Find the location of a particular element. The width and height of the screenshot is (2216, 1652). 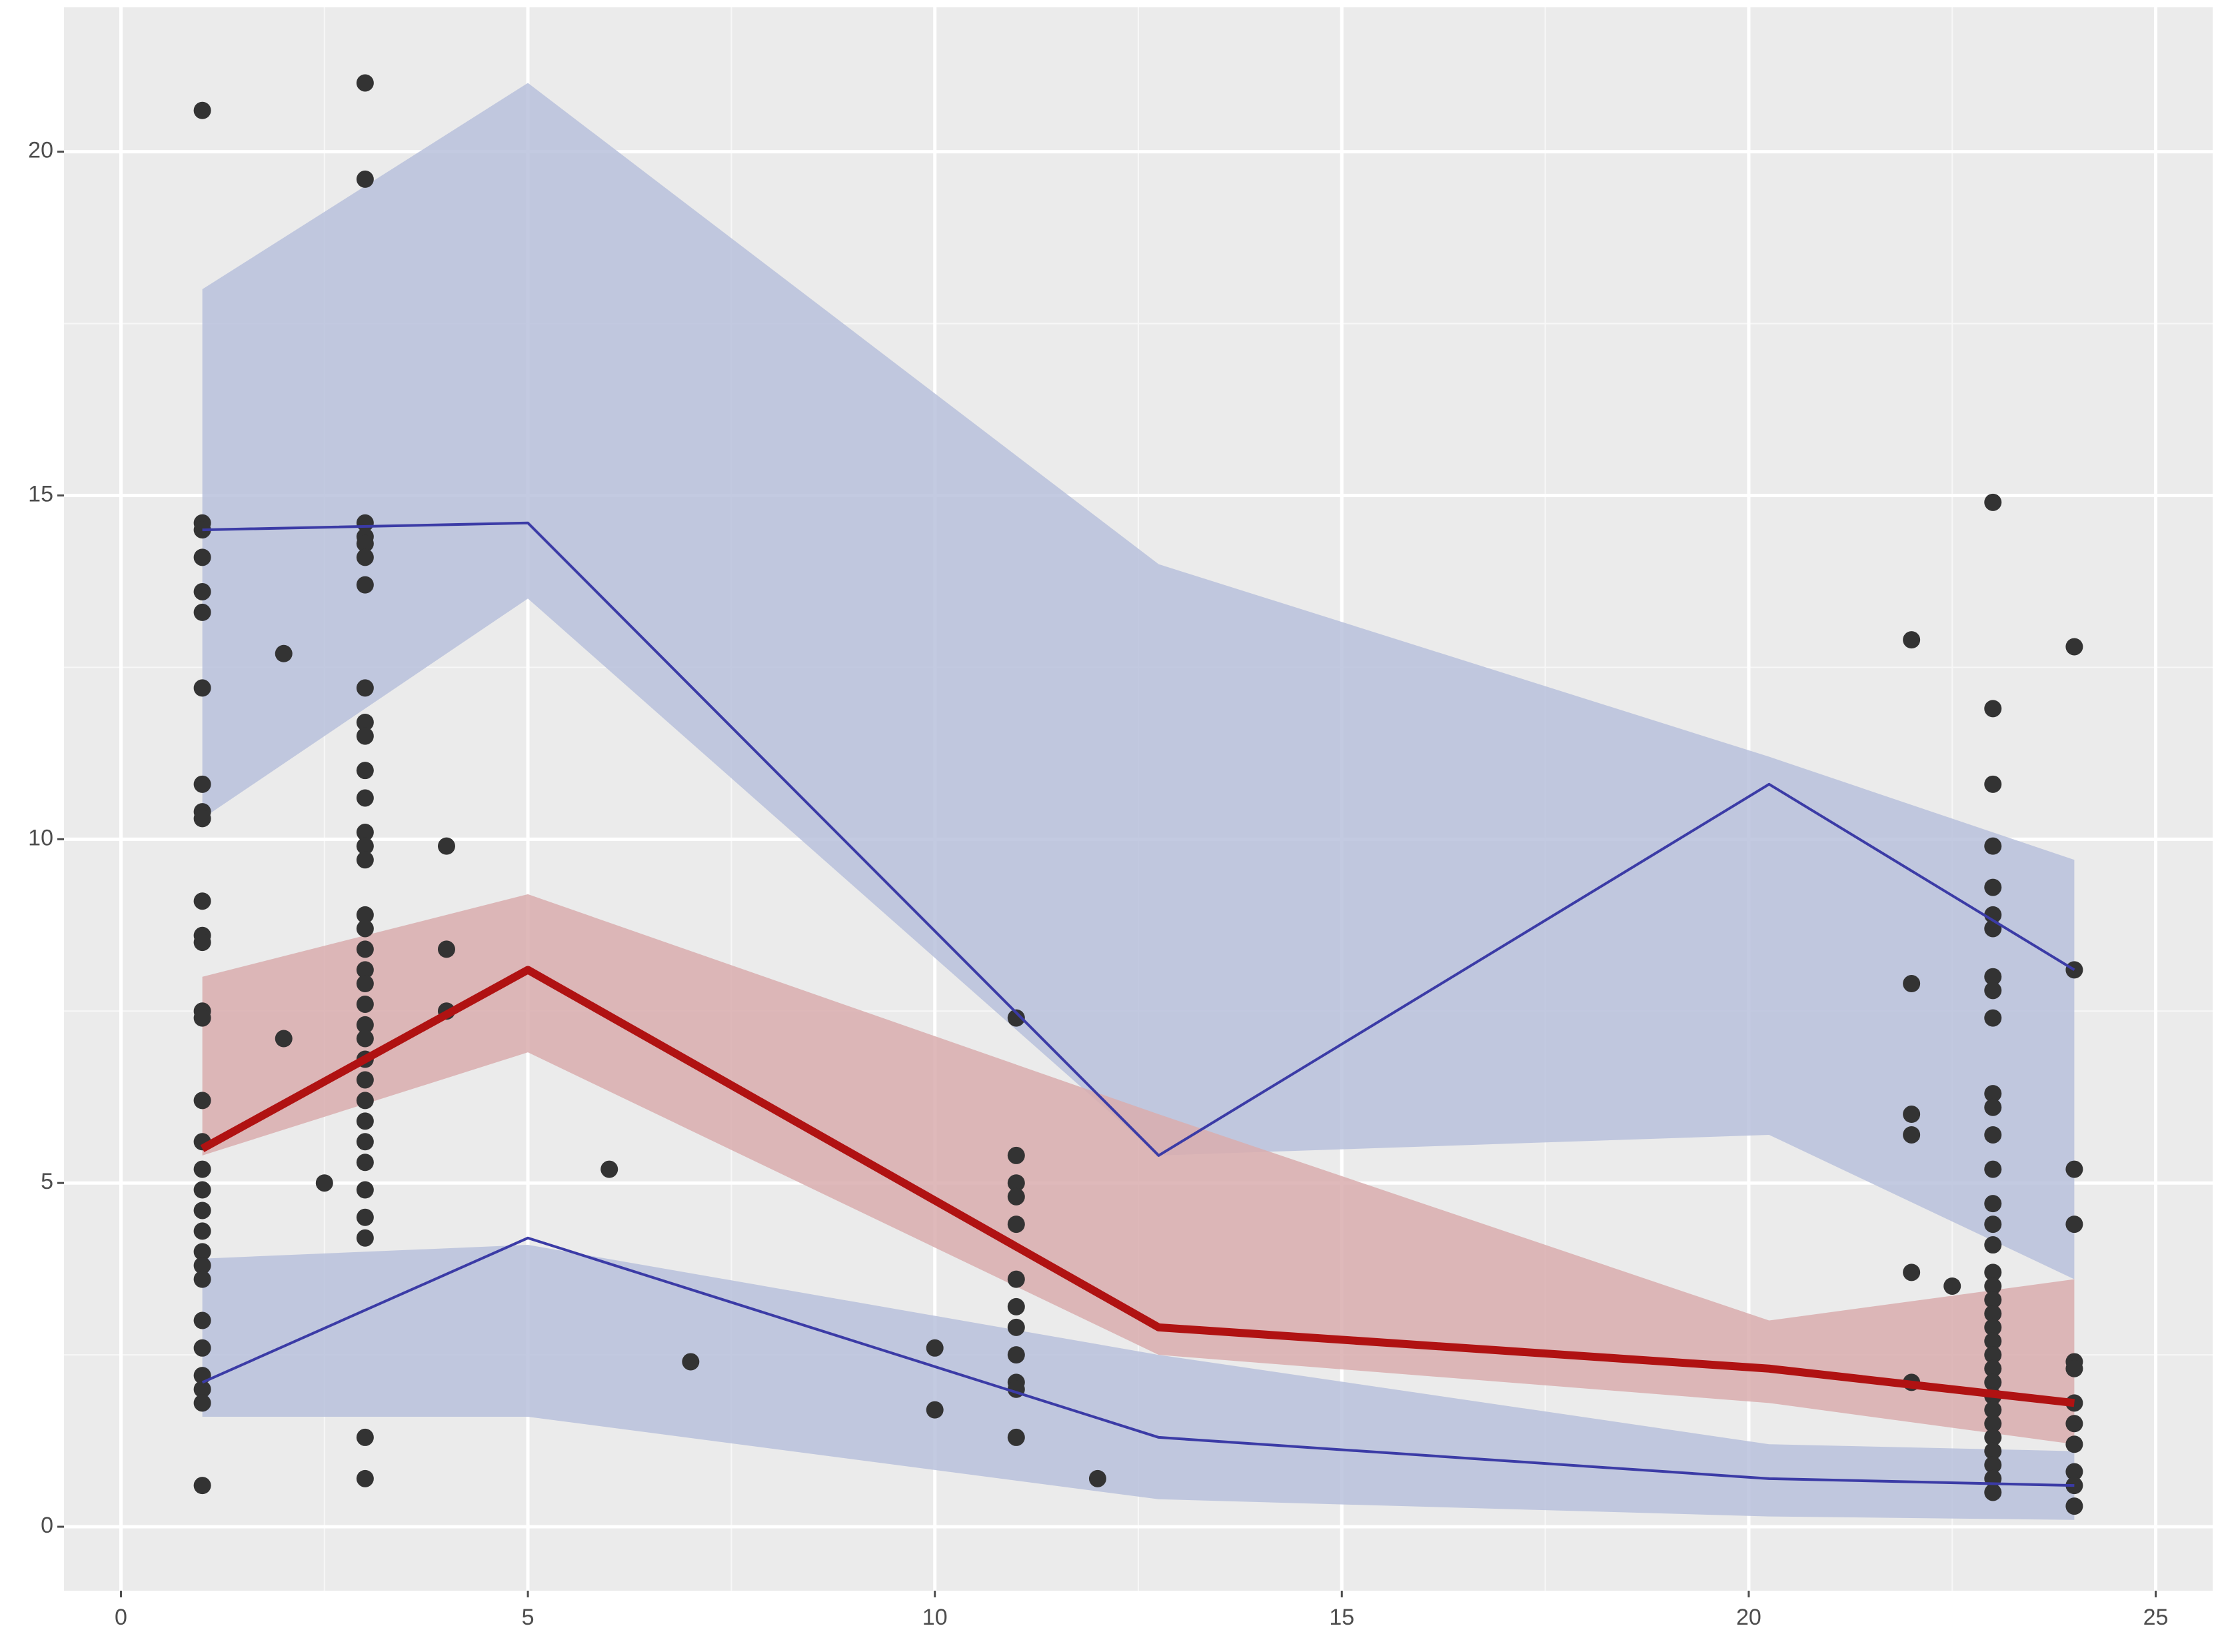

x-tick-label: 20 is located at coordinates (1749, 1617).